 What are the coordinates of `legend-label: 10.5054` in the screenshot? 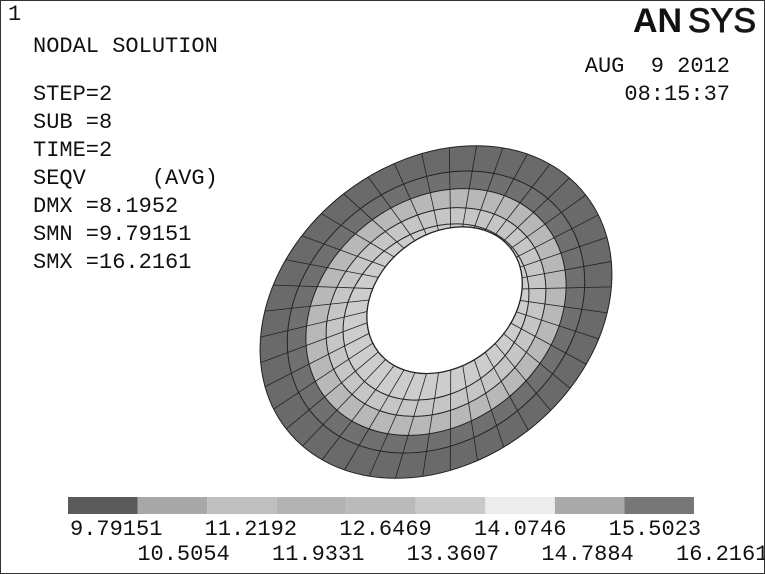 It's located at (183, 554).